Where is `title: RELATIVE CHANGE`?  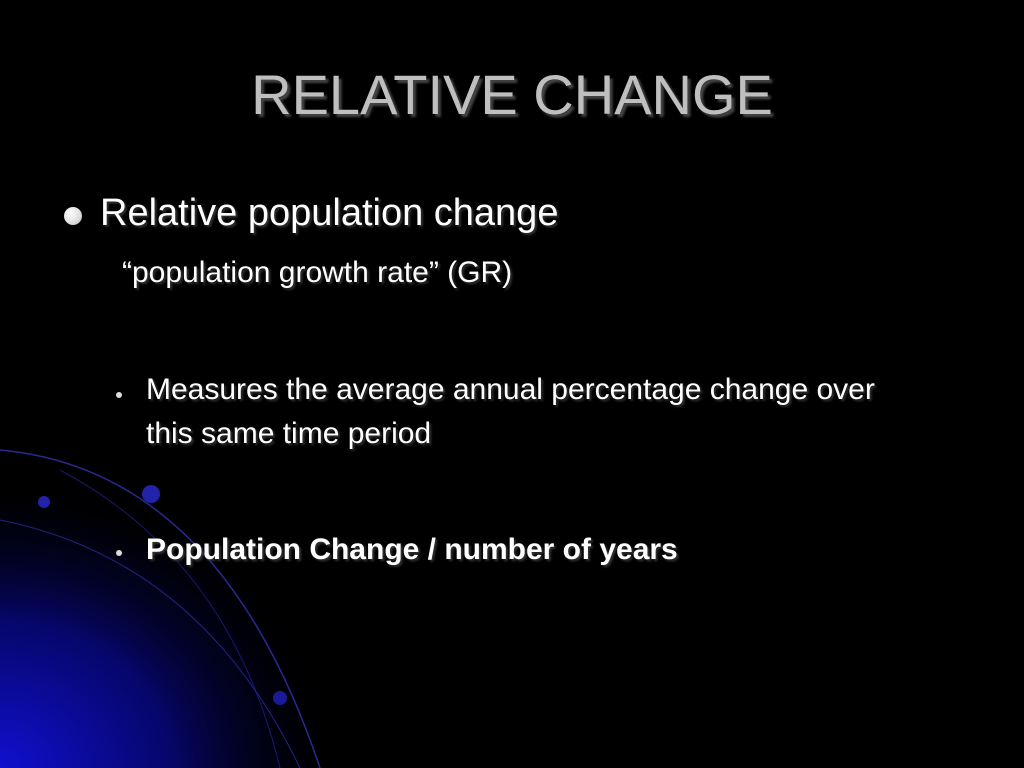
title: RELATIVE CHANGE is located at coordinates (512, 94).